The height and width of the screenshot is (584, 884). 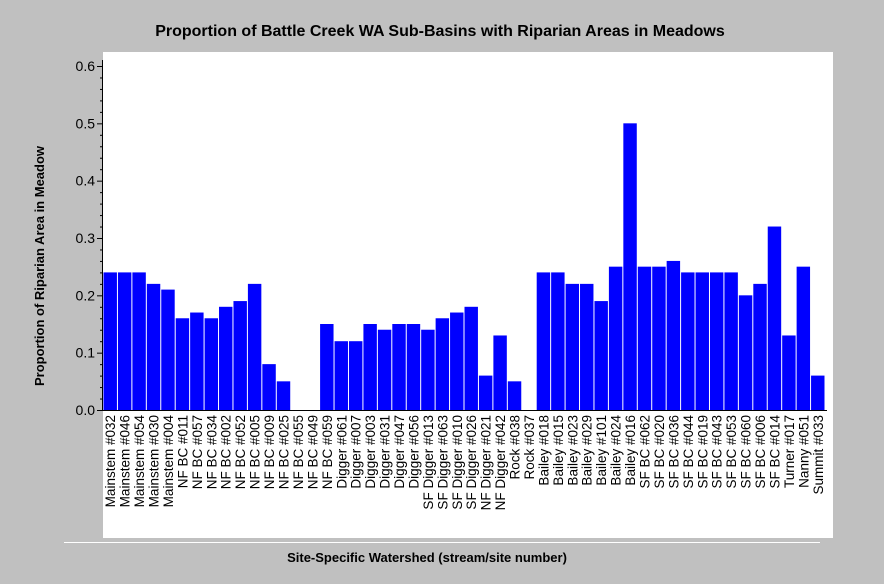 I want to click on x-tick-label-28: Rock #038, so click(x=515, y=447).